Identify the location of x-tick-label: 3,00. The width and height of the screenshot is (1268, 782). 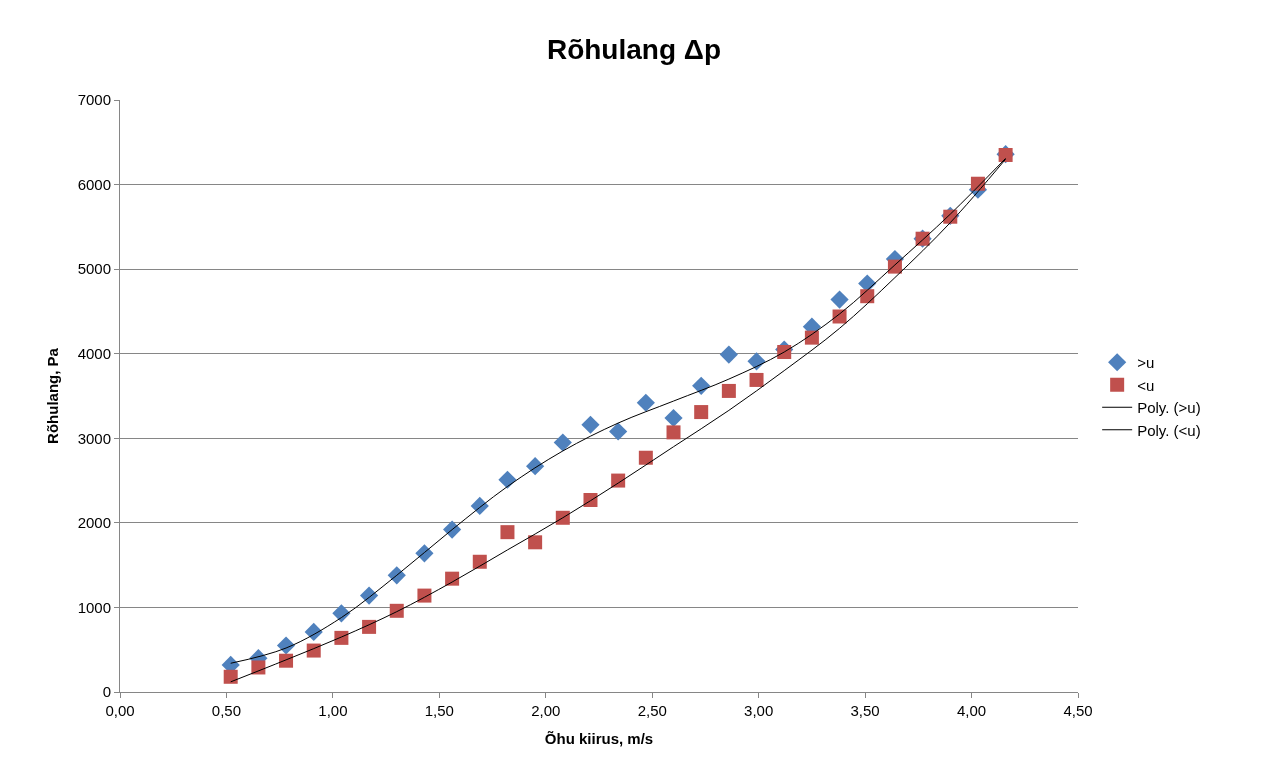
(759, 710).